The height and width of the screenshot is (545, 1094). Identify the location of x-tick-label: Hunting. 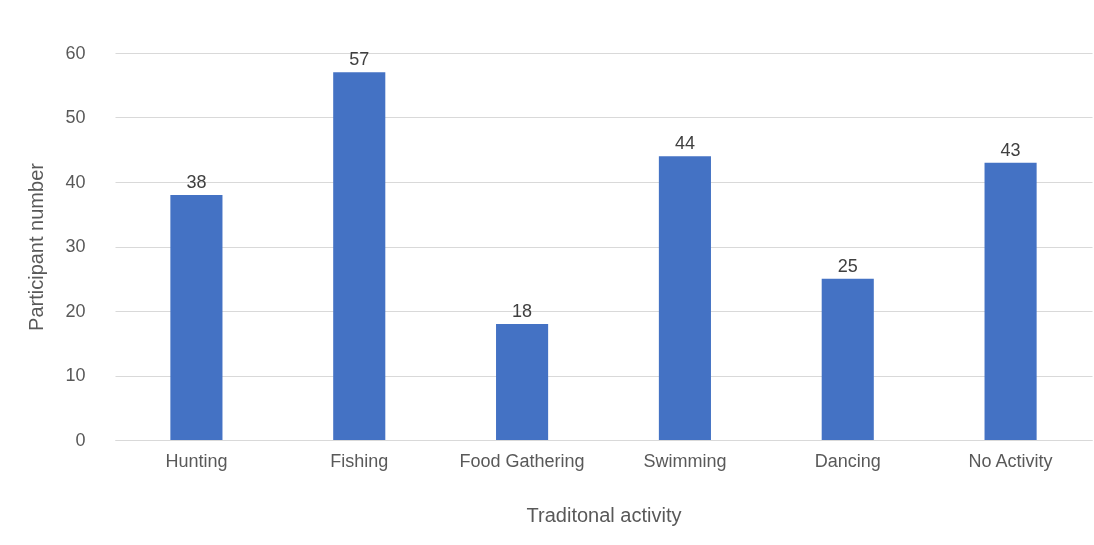
(196, 460).